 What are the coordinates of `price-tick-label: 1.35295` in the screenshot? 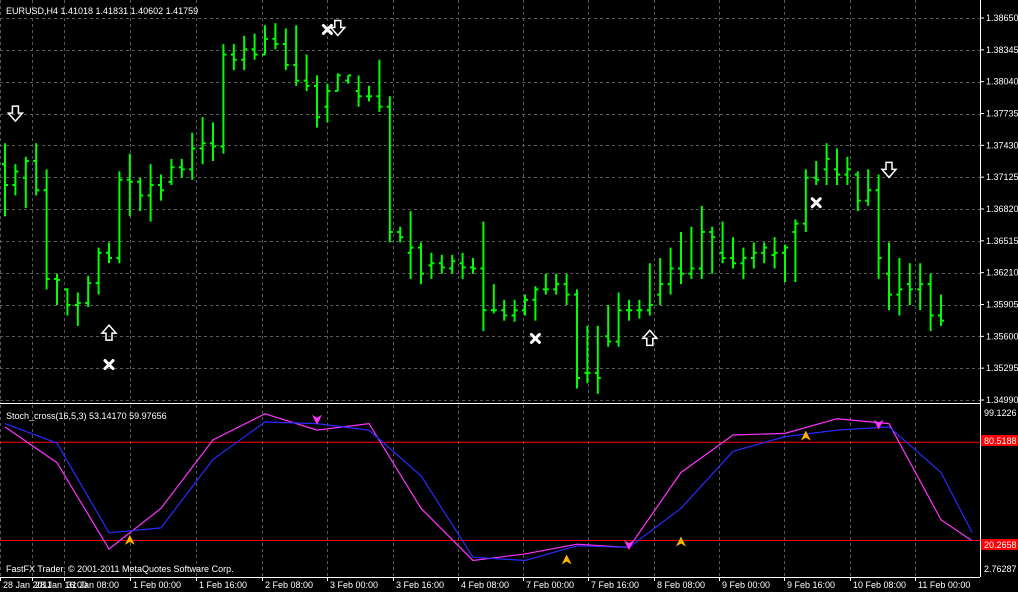 It's located at (1002, 368).